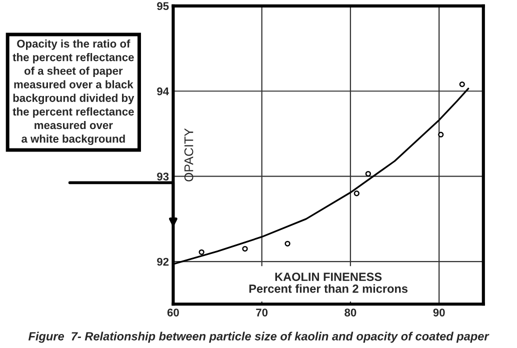 The image size is (517, 348). Describe the element at coordinates (163, 6) in the screenshot. I see `y-tick-label: 95` at that location.